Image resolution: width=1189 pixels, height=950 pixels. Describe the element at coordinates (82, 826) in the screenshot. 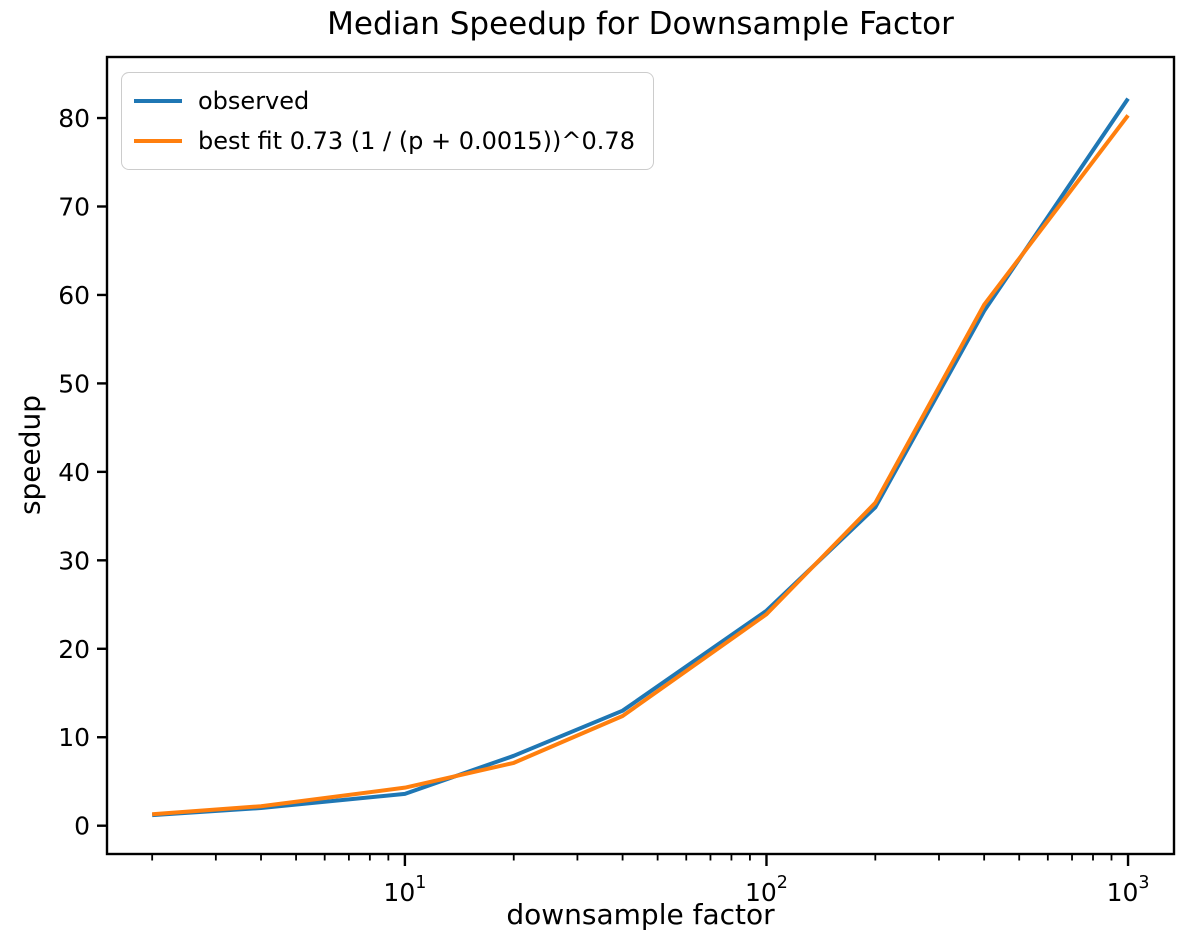

I see `y-tick-label: 0` at that location.